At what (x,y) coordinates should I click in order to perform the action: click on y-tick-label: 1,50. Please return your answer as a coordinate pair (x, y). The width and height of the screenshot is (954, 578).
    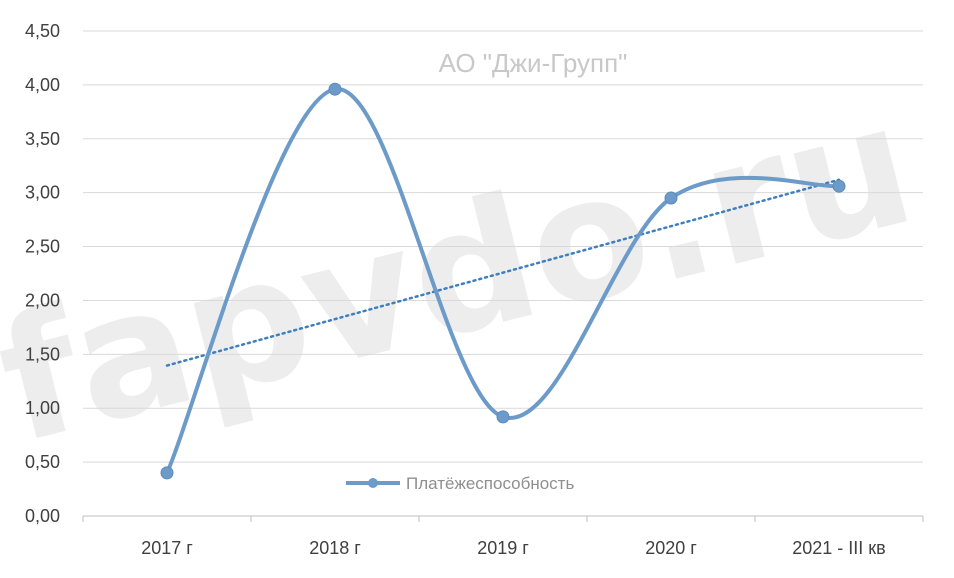
    Looking at the image, I should click on (42, 354).